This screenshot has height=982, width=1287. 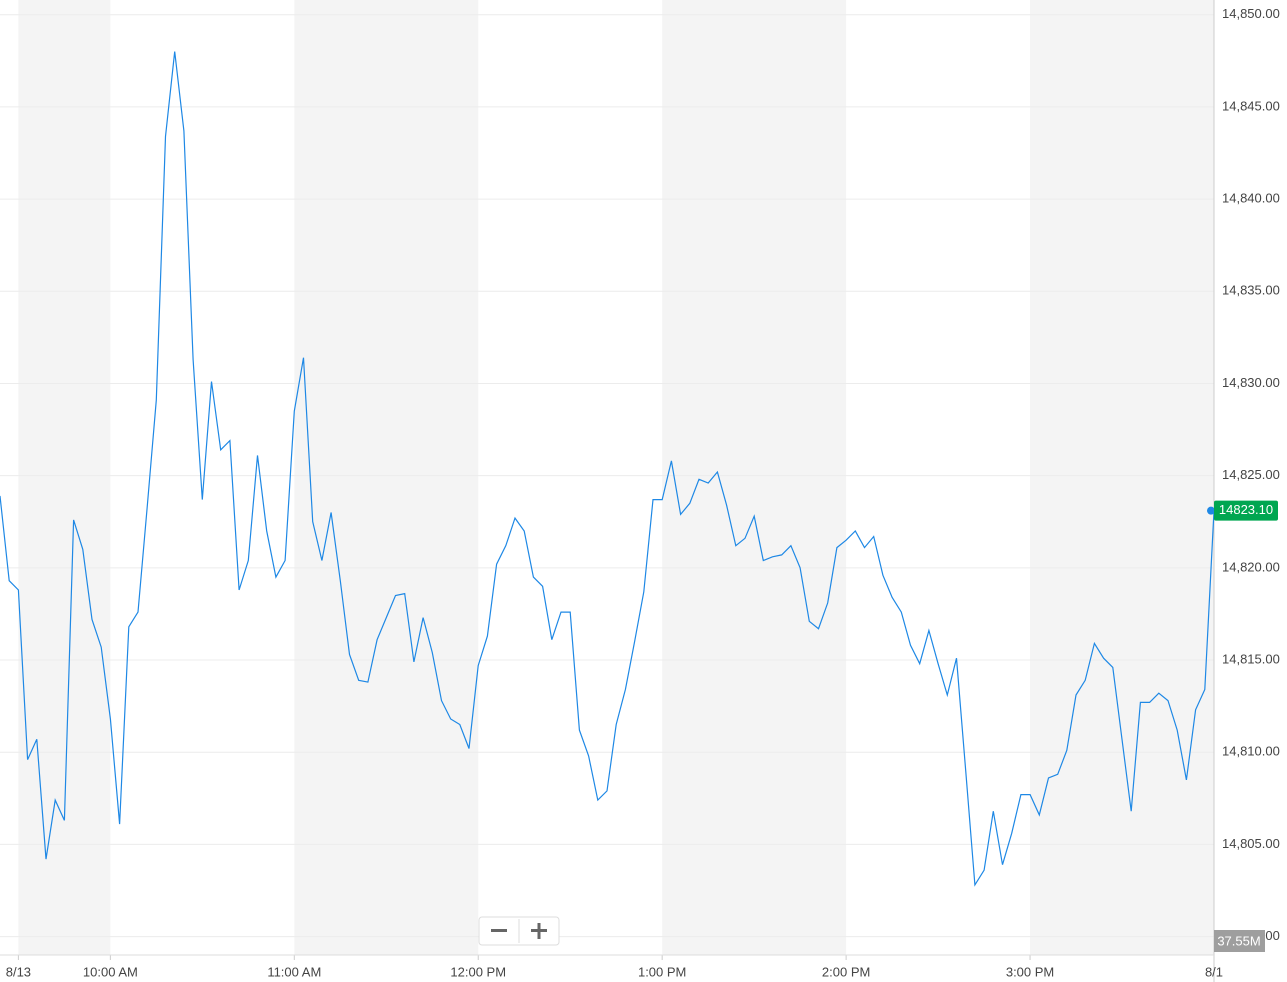 I want to click on y-tick-label: 14,825.00, so click(x=1251, y=474).